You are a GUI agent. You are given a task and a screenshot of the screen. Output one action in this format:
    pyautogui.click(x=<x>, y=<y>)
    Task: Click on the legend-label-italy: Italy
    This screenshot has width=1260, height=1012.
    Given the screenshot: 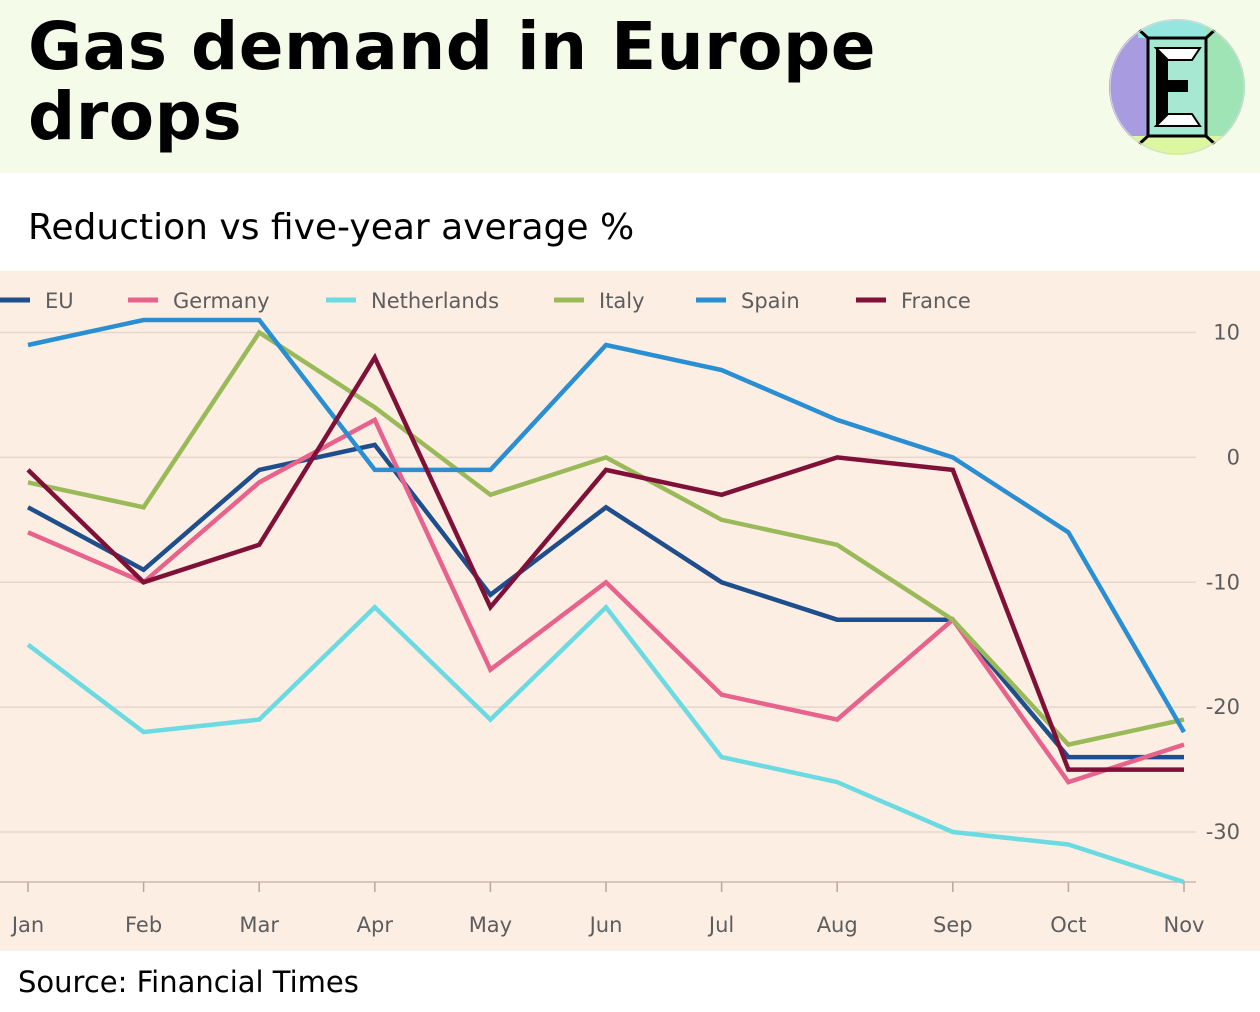 What is the action you would take?
    pyautogui.click(x=622, y=301)
    